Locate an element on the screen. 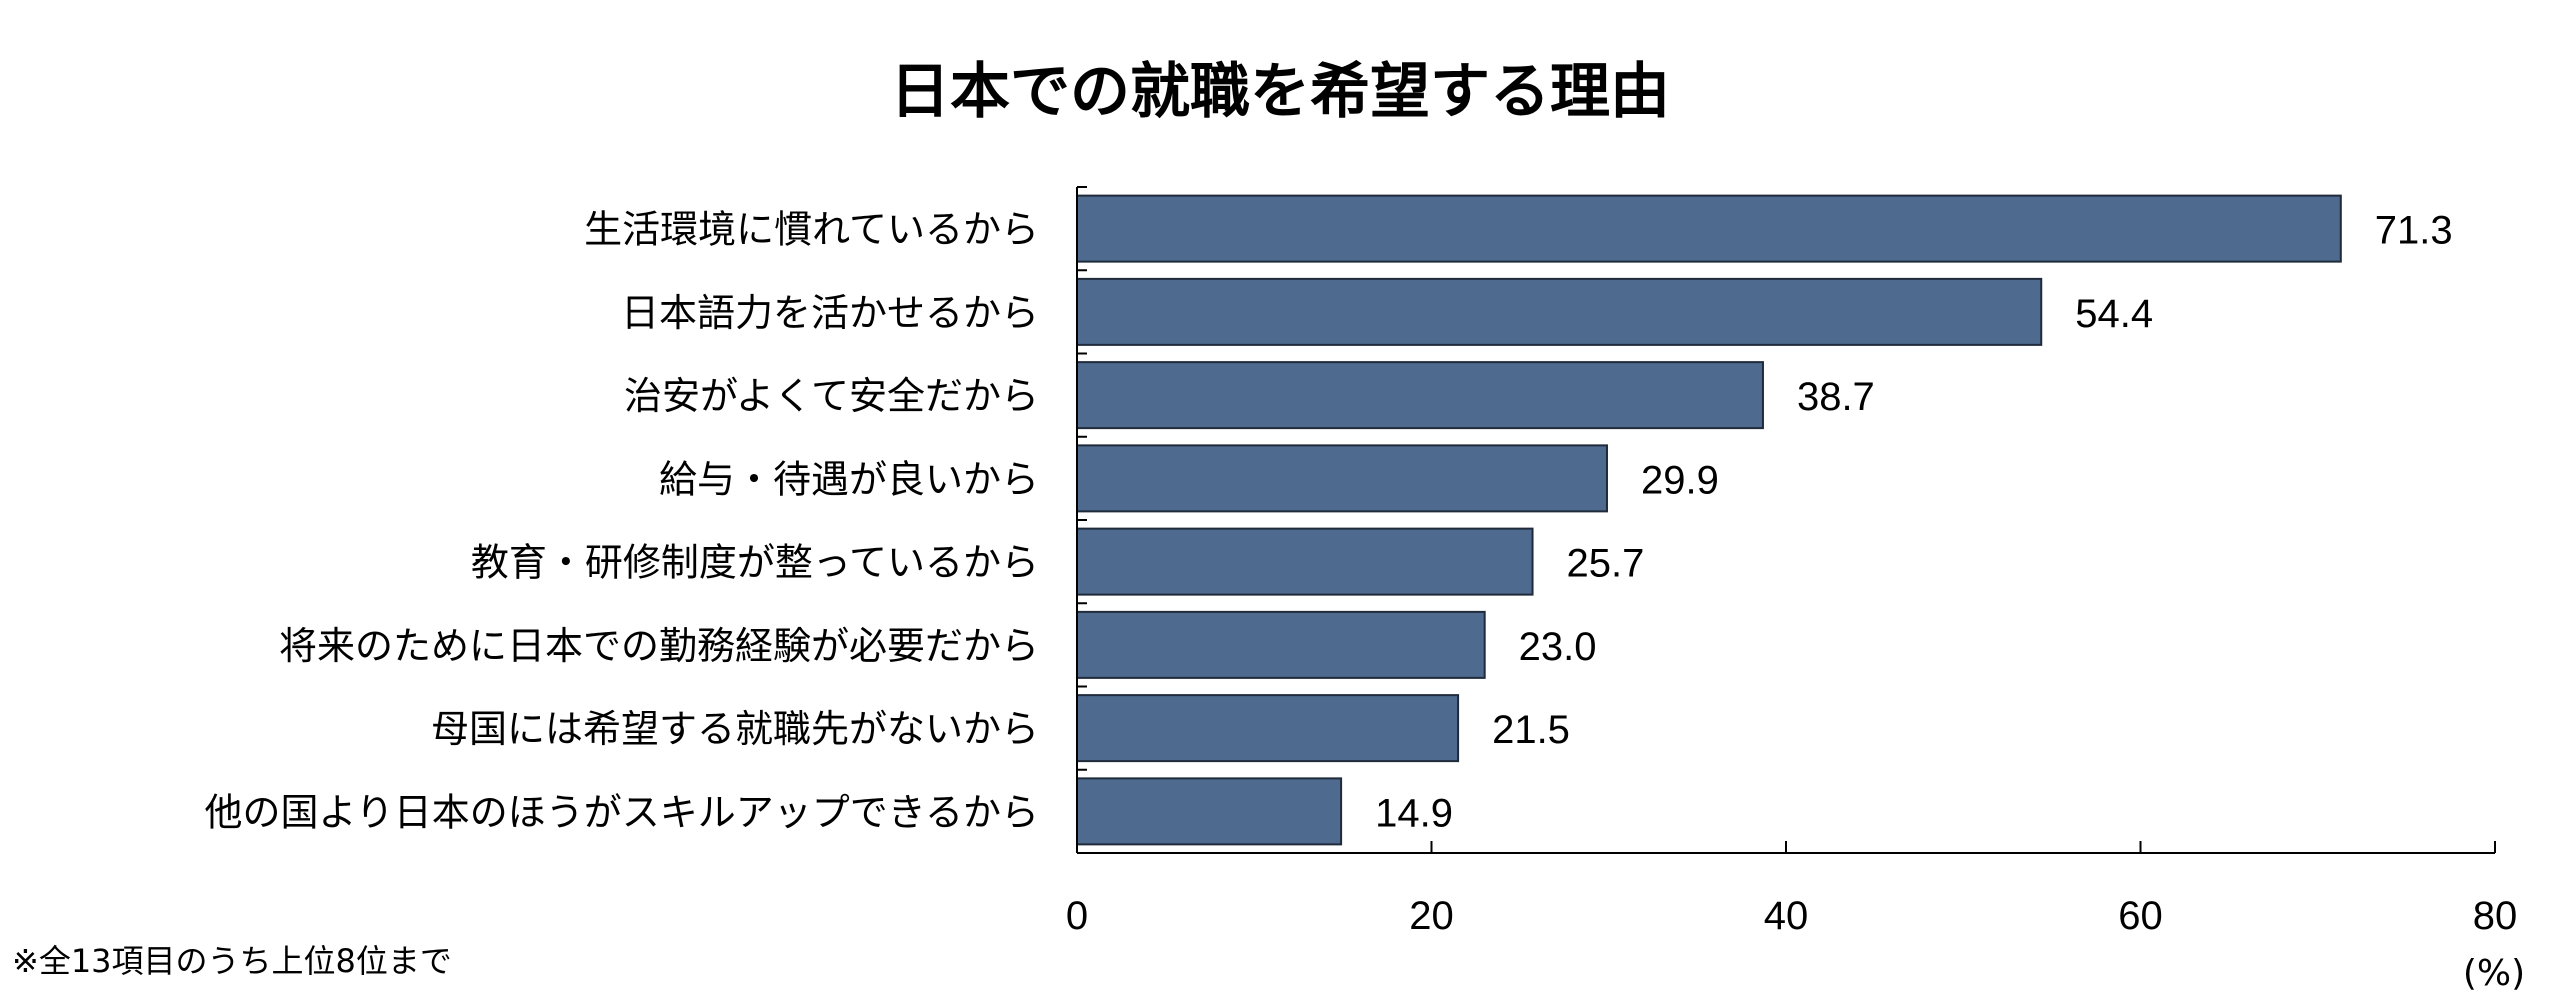  value-label-2: 54.4 is located at coordinates (2114, 314).